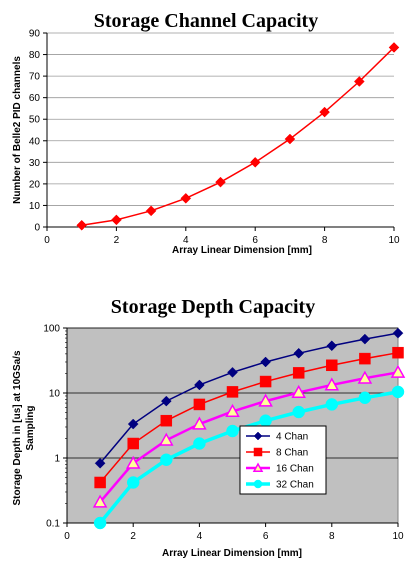 The image size is (414, 576). I want to click on chart2-x-tick-label: 0, so click(67, 536).